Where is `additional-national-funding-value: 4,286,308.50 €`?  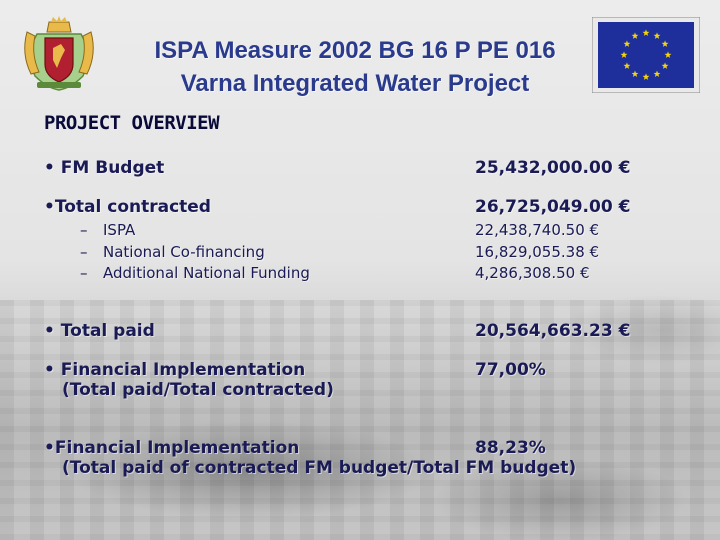 additional-national-funding-value: 4,286,308.50 € is located at coordinates (532, 273).